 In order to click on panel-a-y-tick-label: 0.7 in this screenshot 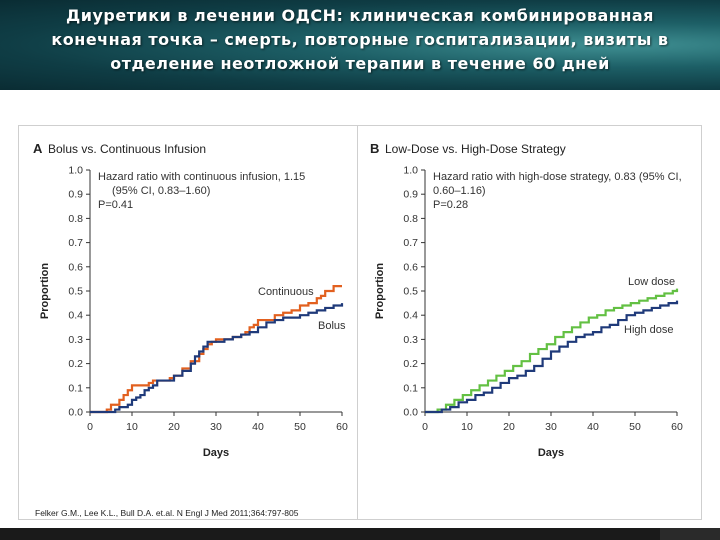, I will do `click(75, 243)`.